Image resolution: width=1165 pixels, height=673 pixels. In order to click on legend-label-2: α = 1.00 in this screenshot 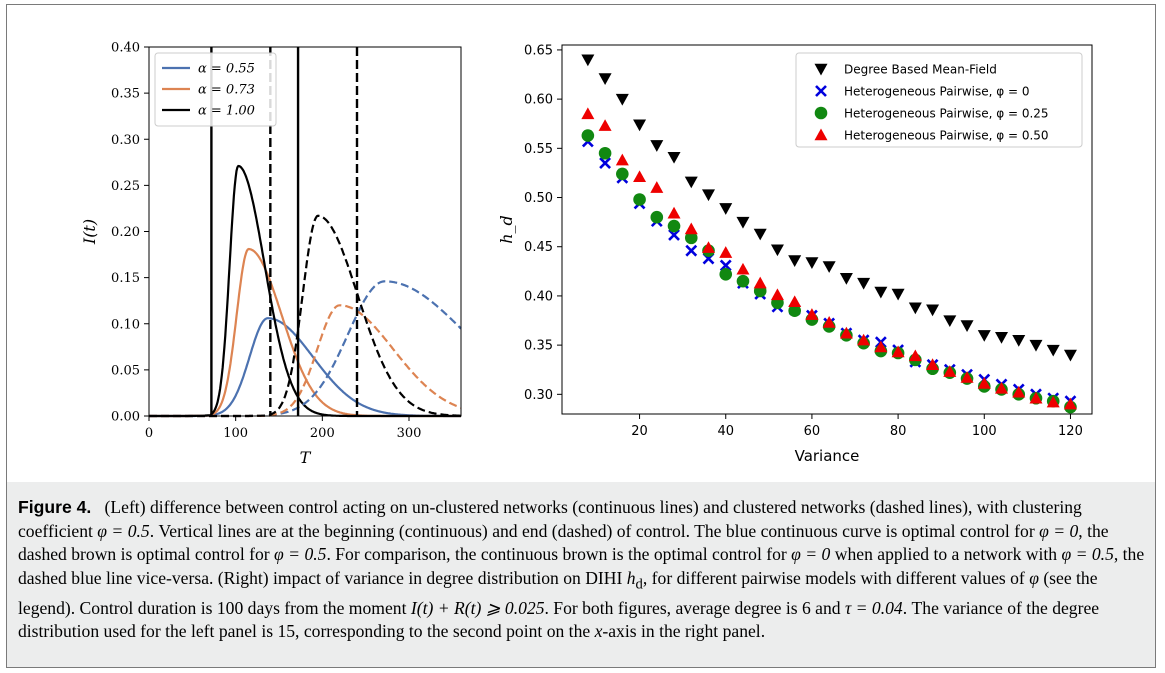, I will do `click(226, 111)`.